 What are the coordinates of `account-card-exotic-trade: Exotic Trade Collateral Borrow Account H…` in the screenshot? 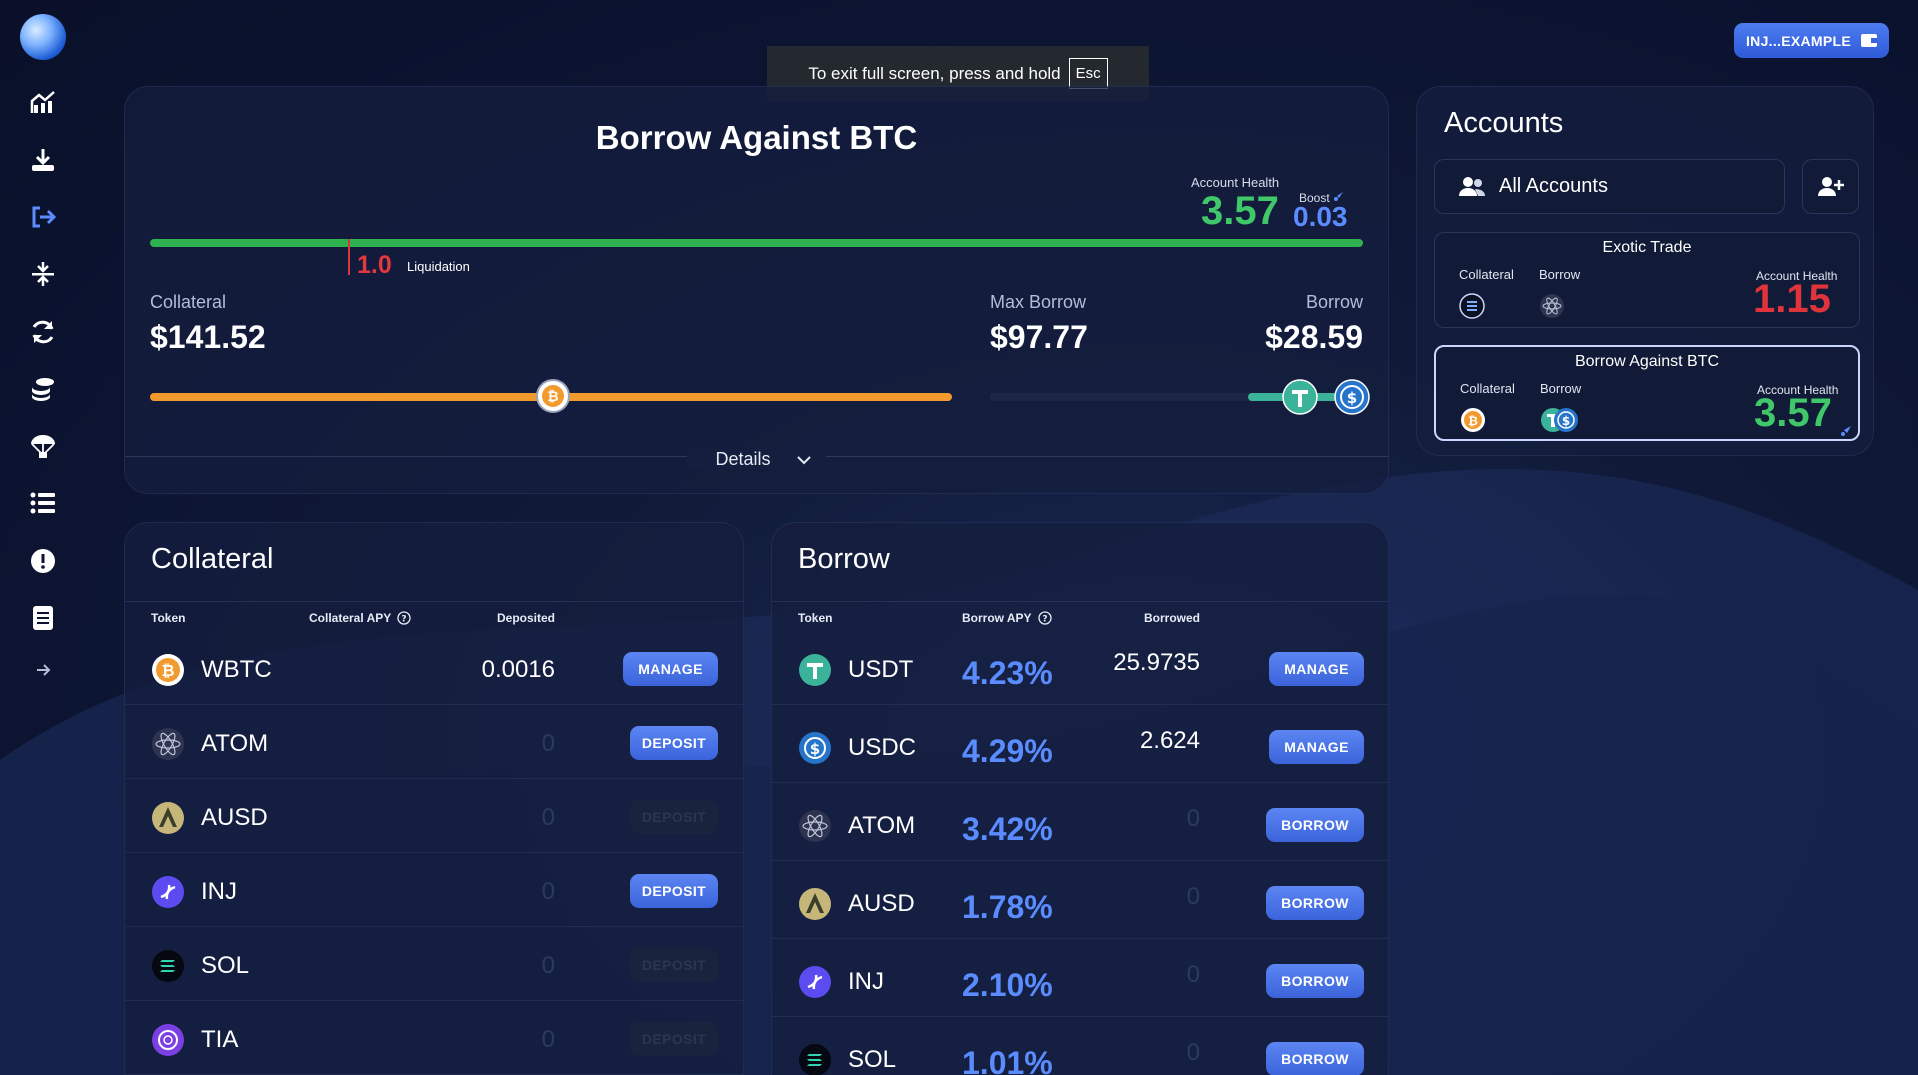 It's located at (1647, 280).